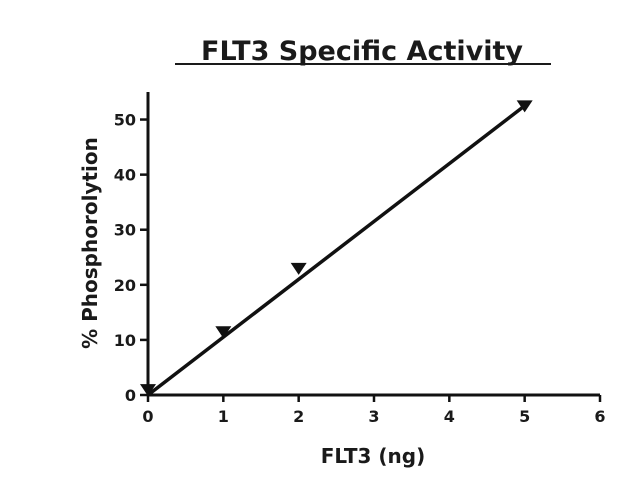  Describe the element at coordinates (125, 230) in the screenshot. I see `y-tick-label: 30` at that location.